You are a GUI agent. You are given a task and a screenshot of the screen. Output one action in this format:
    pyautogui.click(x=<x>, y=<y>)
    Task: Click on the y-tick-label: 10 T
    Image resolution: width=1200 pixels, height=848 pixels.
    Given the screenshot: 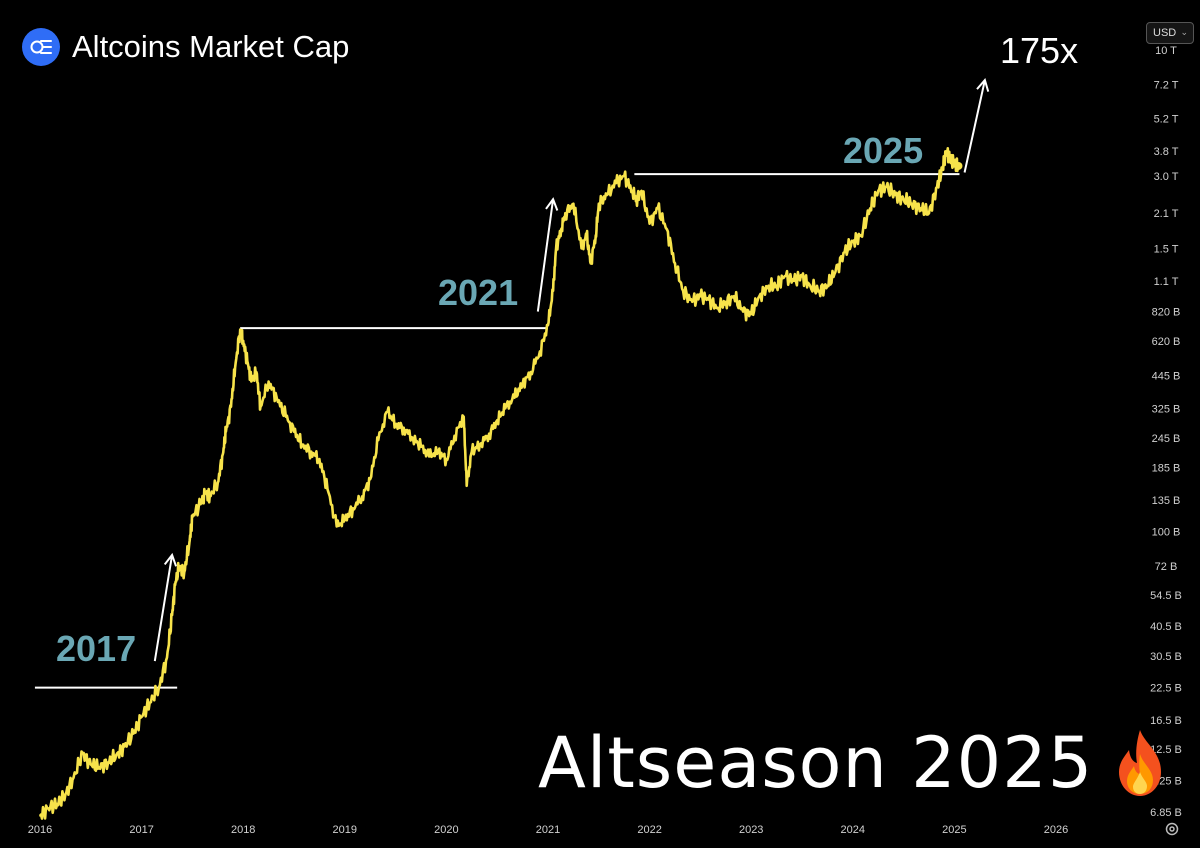 What is the action you would take?
    pyautogui.click(x=1166, y=51)
    